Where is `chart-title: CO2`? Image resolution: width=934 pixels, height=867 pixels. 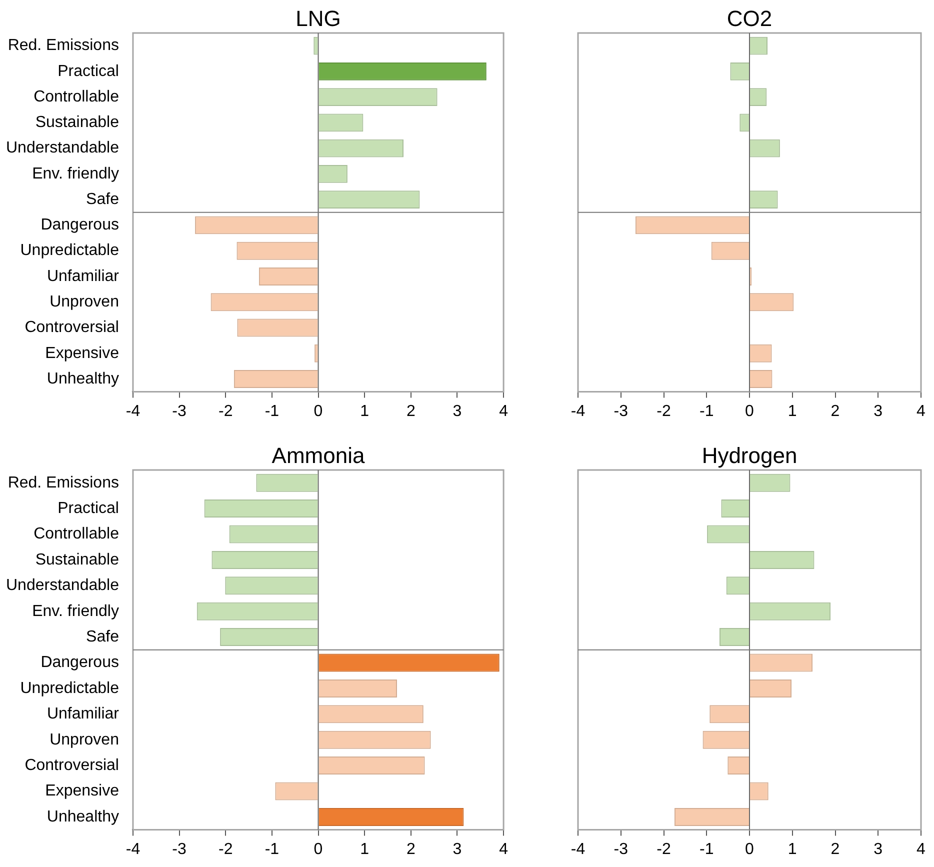
chart-title: CO2 is located at coordinates (749, 19).